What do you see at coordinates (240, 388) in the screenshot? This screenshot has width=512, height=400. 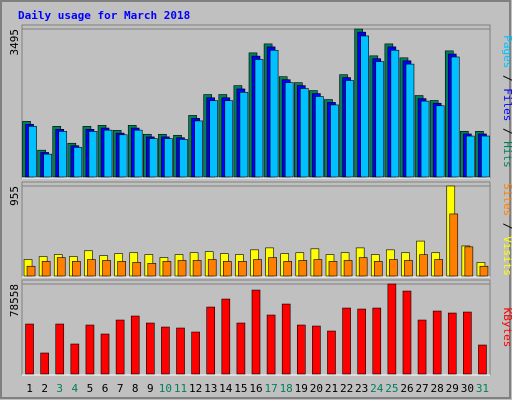 I see `x-tick-label: 15` at bounding box center [240, 388].